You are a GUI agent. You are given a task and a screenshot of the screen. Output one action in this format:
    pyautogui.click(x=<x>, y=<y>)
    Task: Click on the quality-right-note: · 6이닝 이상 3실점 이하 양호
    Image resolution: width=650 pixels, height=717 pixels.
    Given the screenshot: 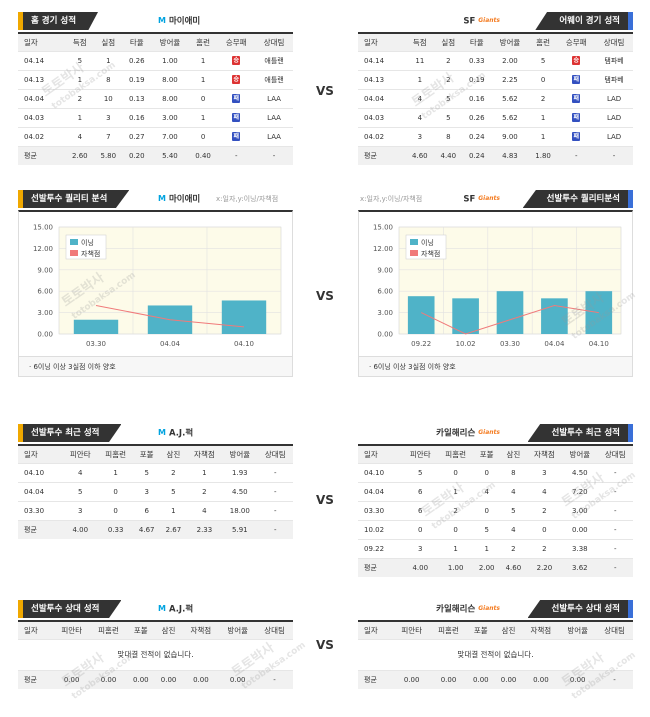 What is the action you would take?
    pyautogui.click(x=495, y=367)
    